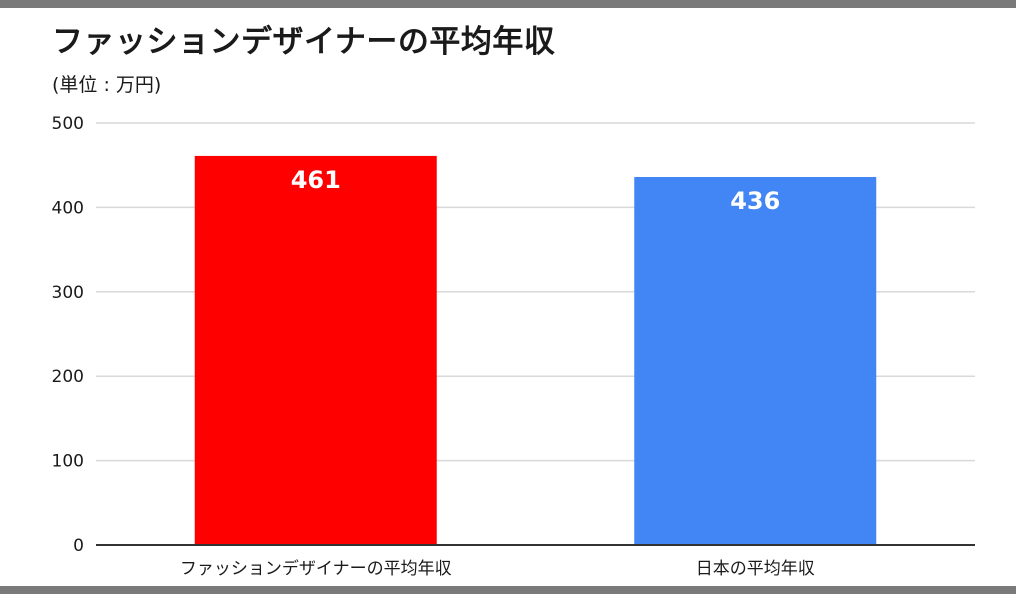 Image resolution: width=1016 pixels, height=598 pixels. Describe the element at coordinates (316, 180) in the screenshot. I see `bar-data-label: 461` at that location.